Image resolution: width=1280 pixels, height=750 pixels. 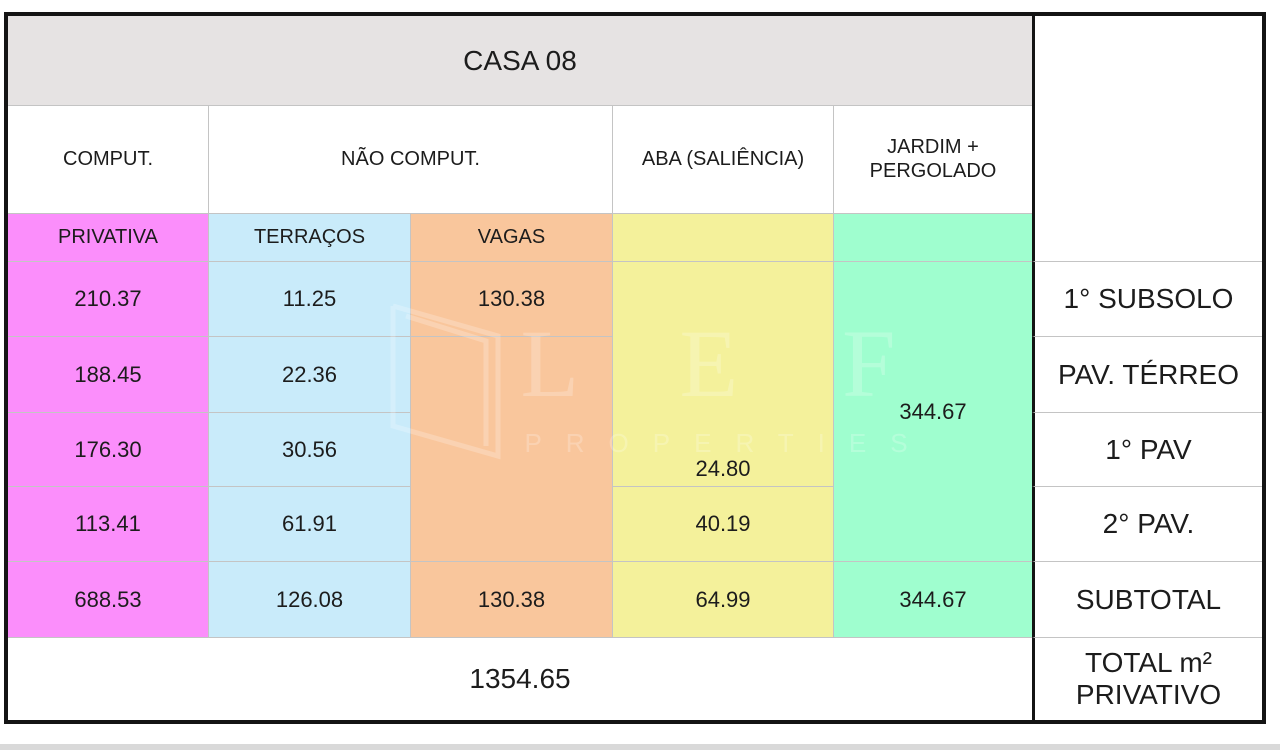 I want to click on terracos-1-subsolo: 11.25, so click(x=310, y=299).